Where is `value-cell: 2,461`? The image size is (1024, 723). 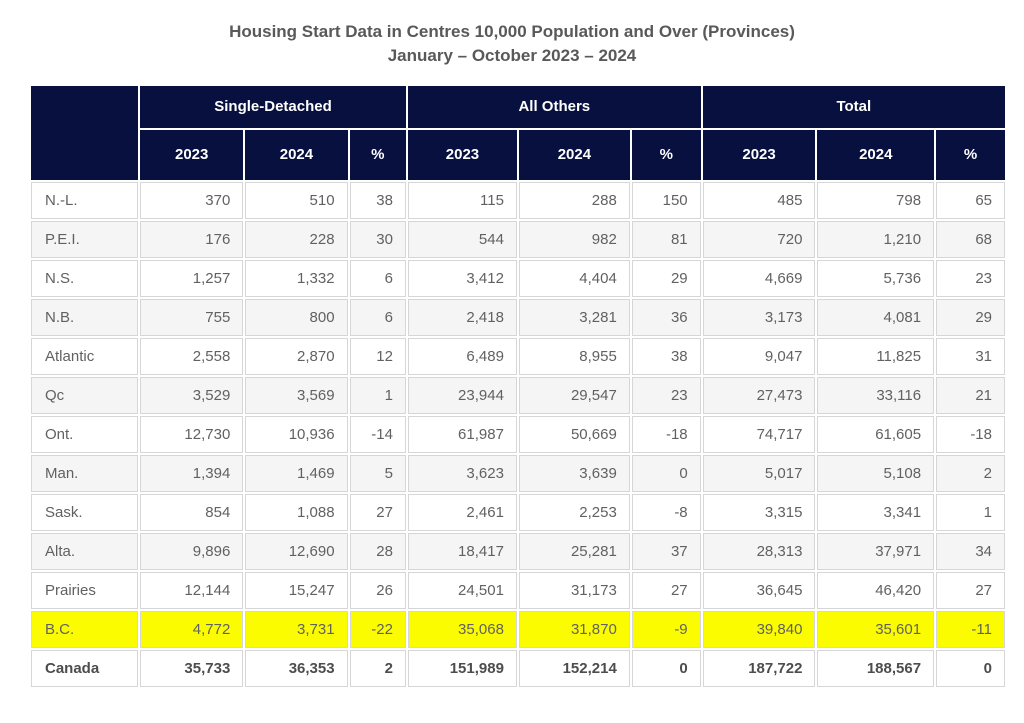 value-cell: 2,461 is located at coordinates (462, 512).